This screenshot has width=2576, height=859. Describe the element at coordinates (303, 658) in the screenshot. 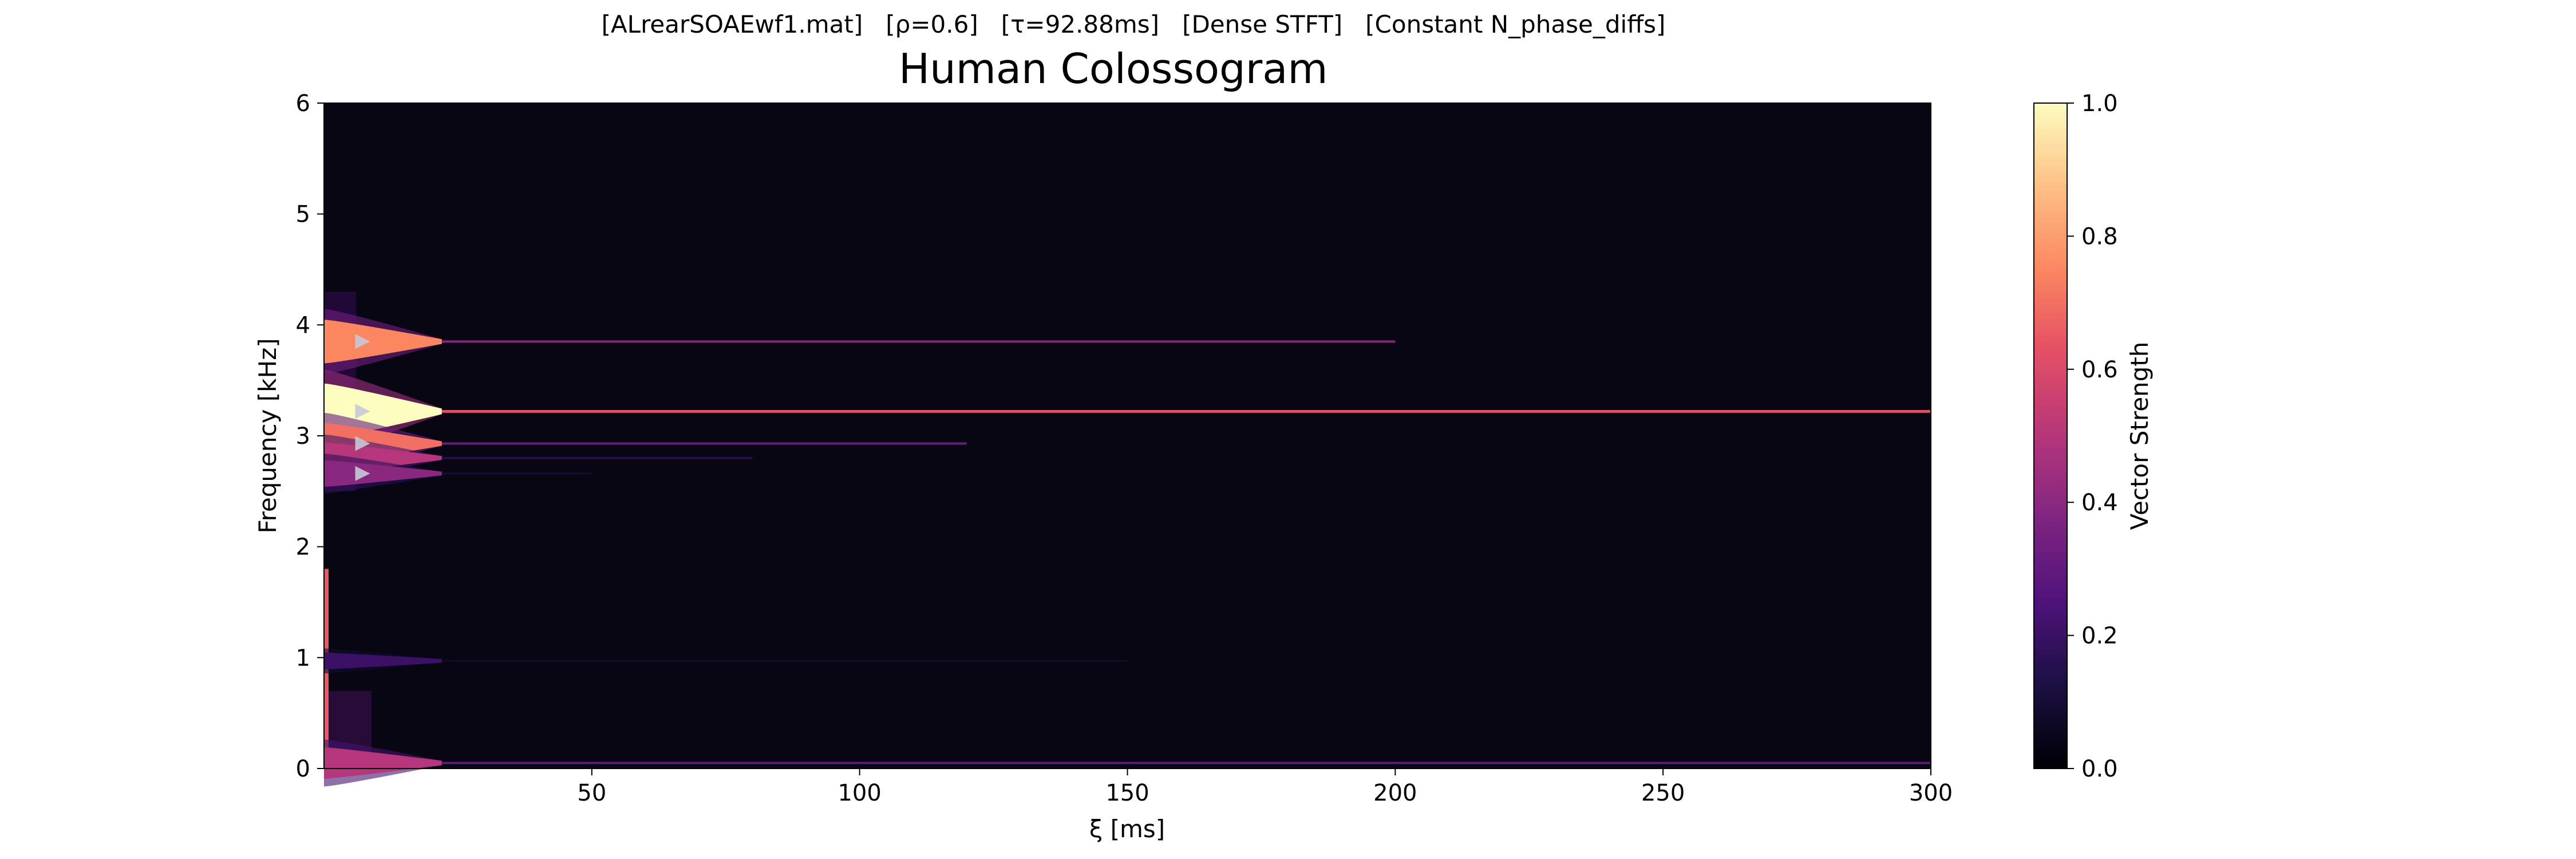

I see `y-tick-label: 1` at that location.